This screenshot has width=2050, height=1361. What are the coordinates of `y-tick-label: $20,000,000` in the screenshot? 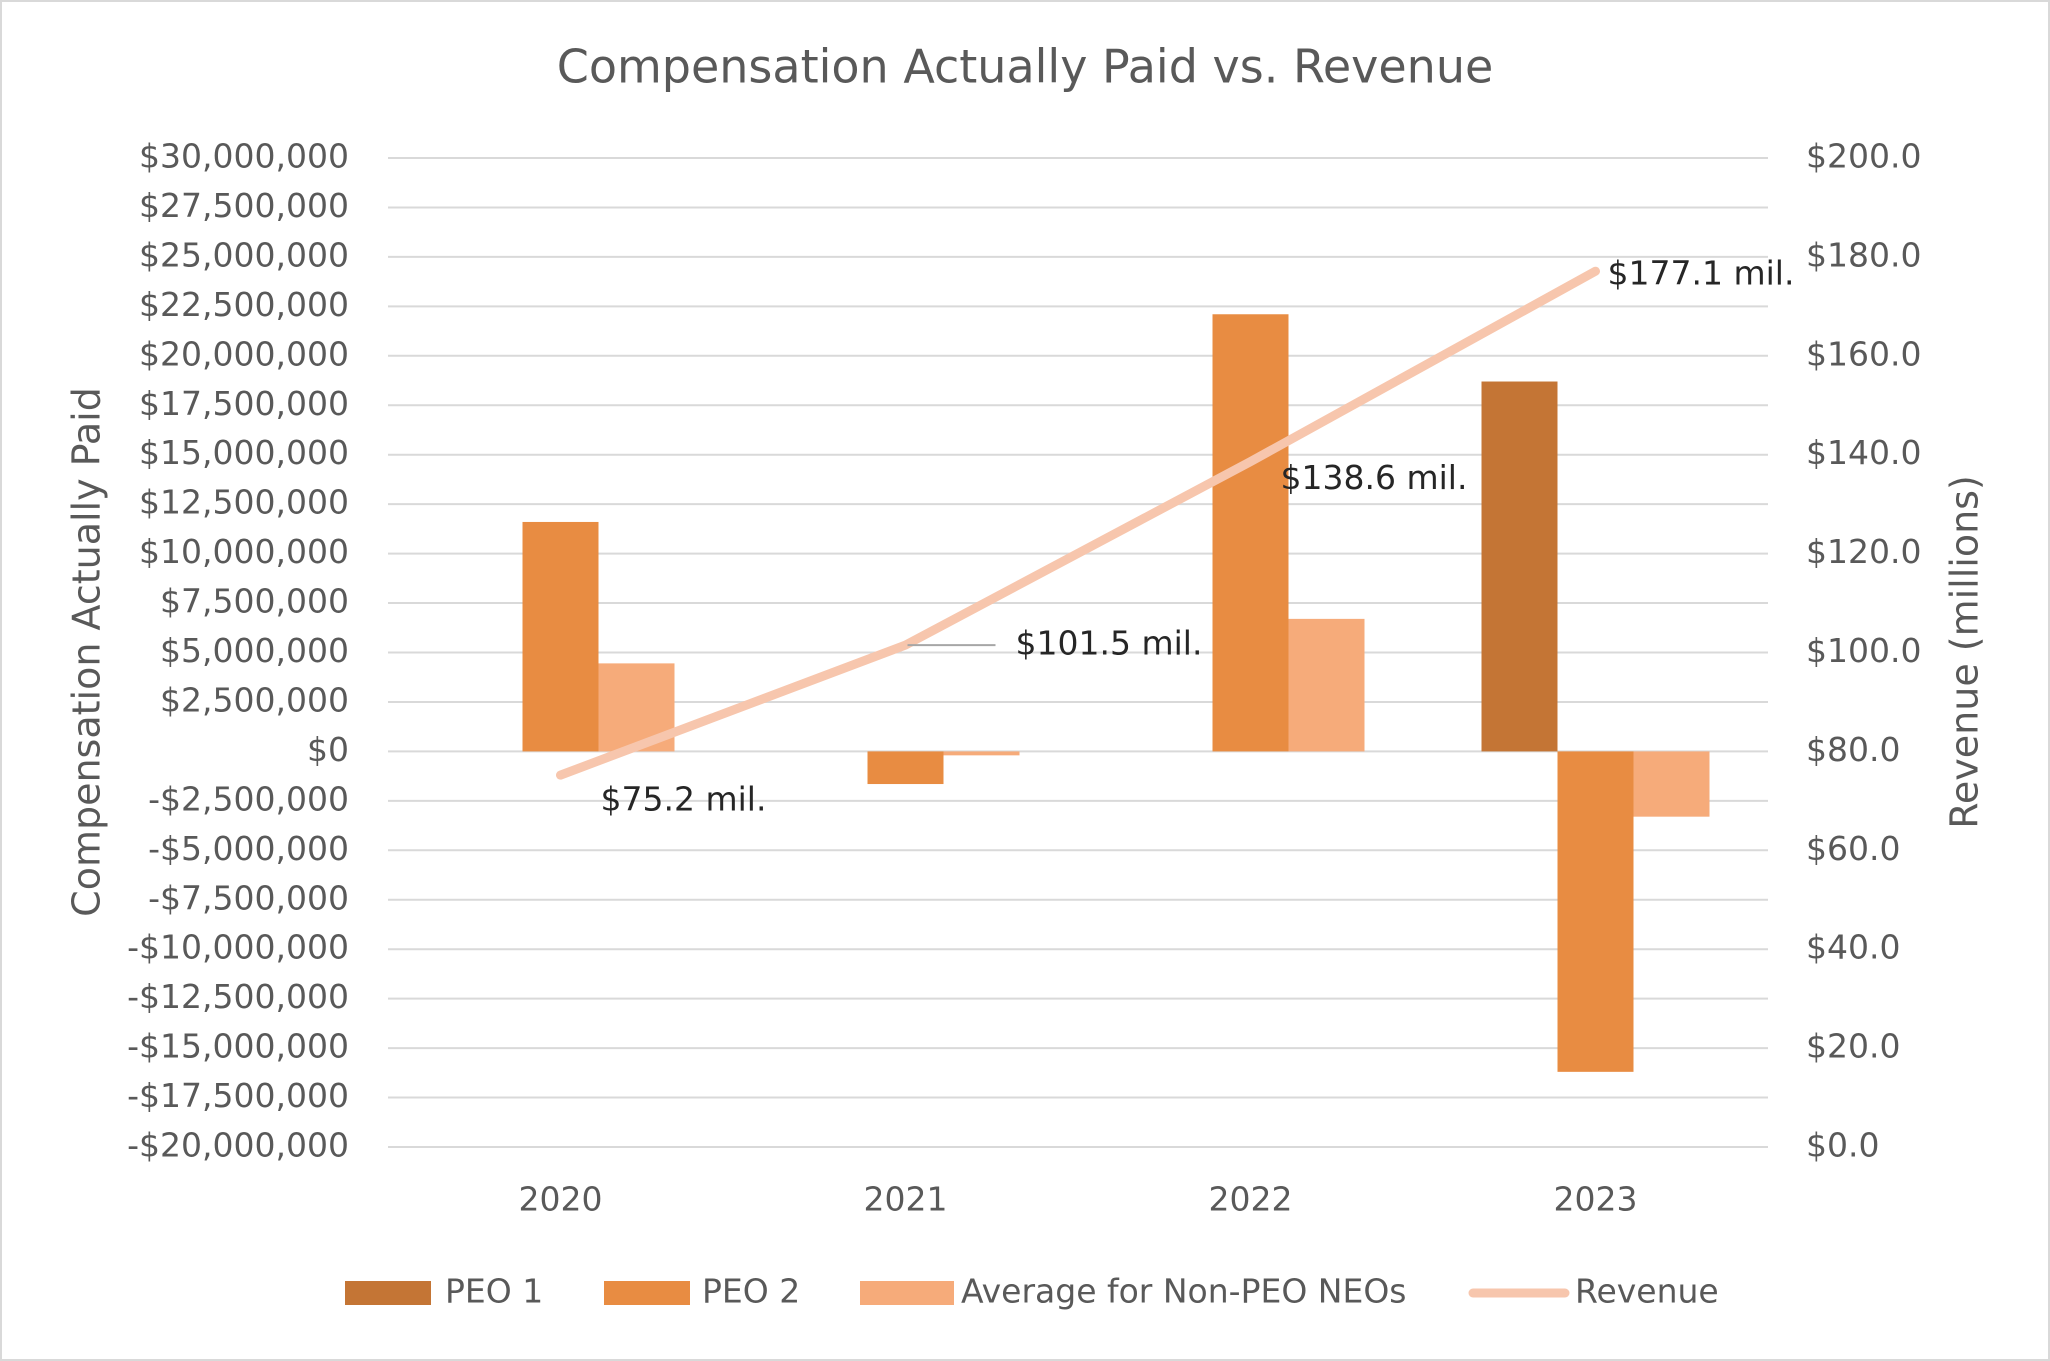 It's located at (244, 353).